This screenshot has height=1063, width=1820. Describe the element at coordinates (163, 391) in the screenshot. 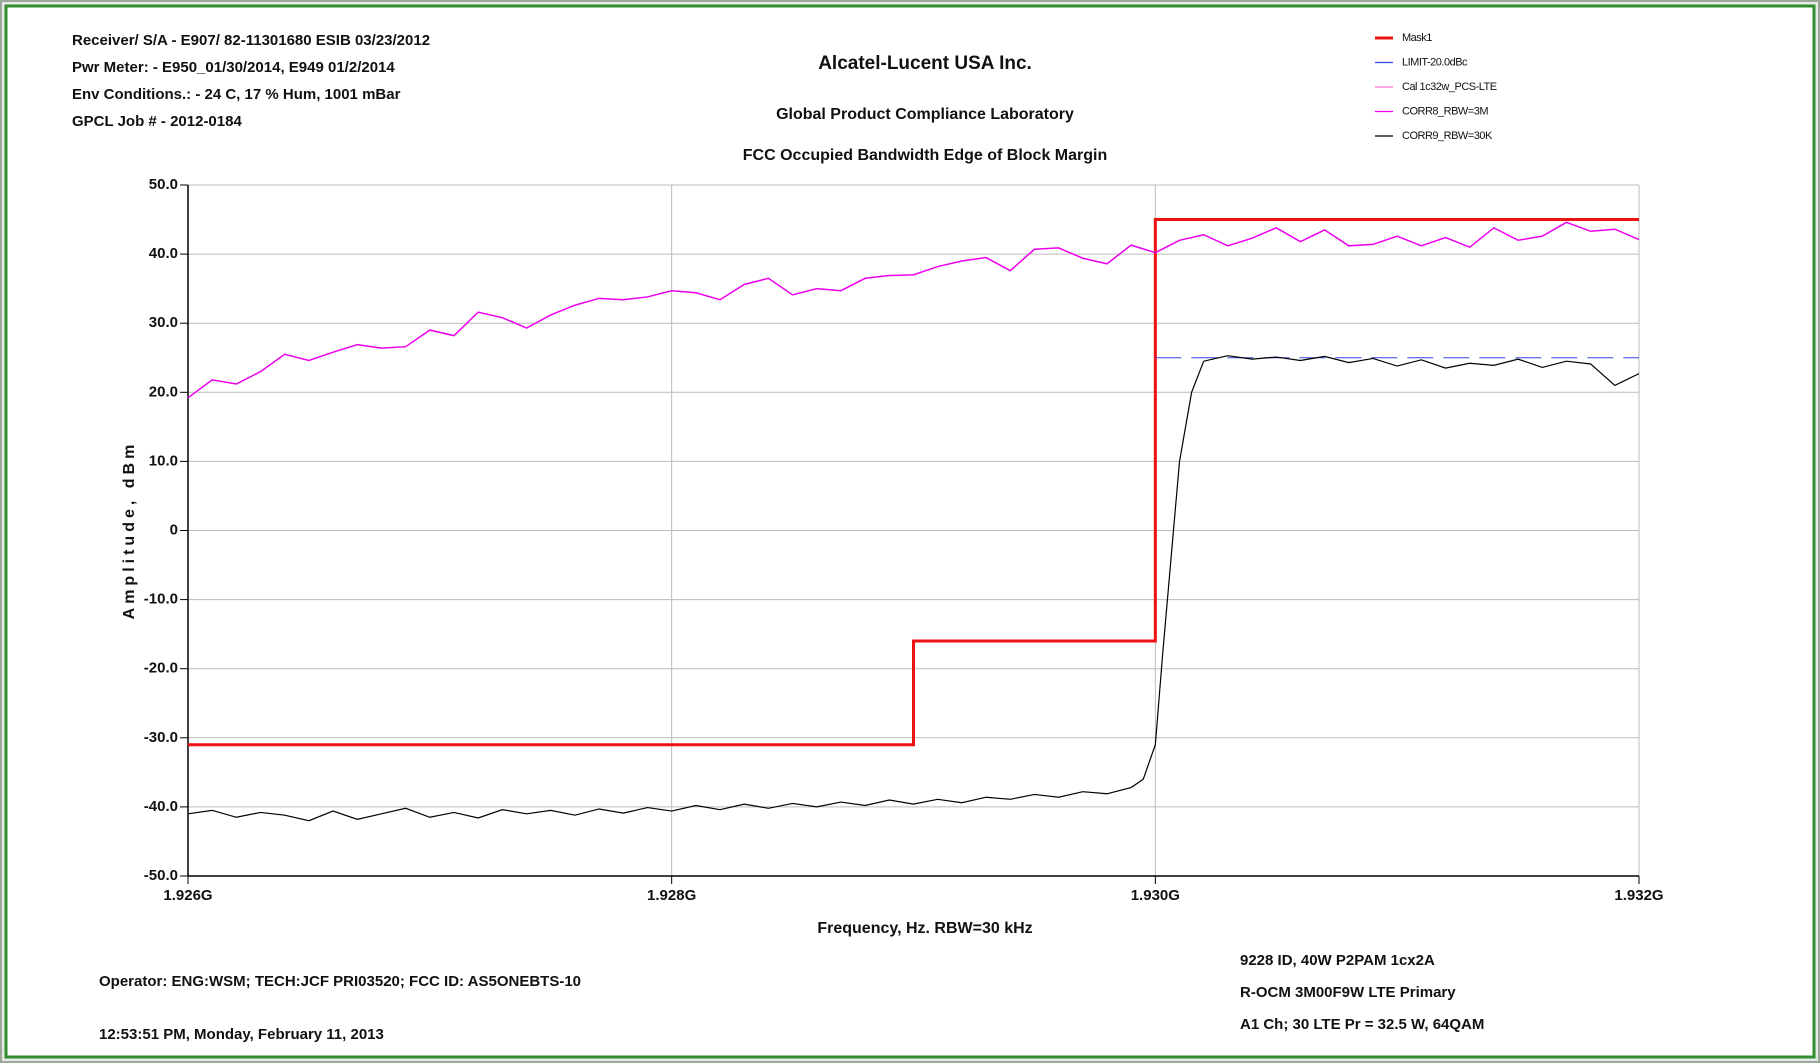

I see `y-tick-label: 20.0` at that location.